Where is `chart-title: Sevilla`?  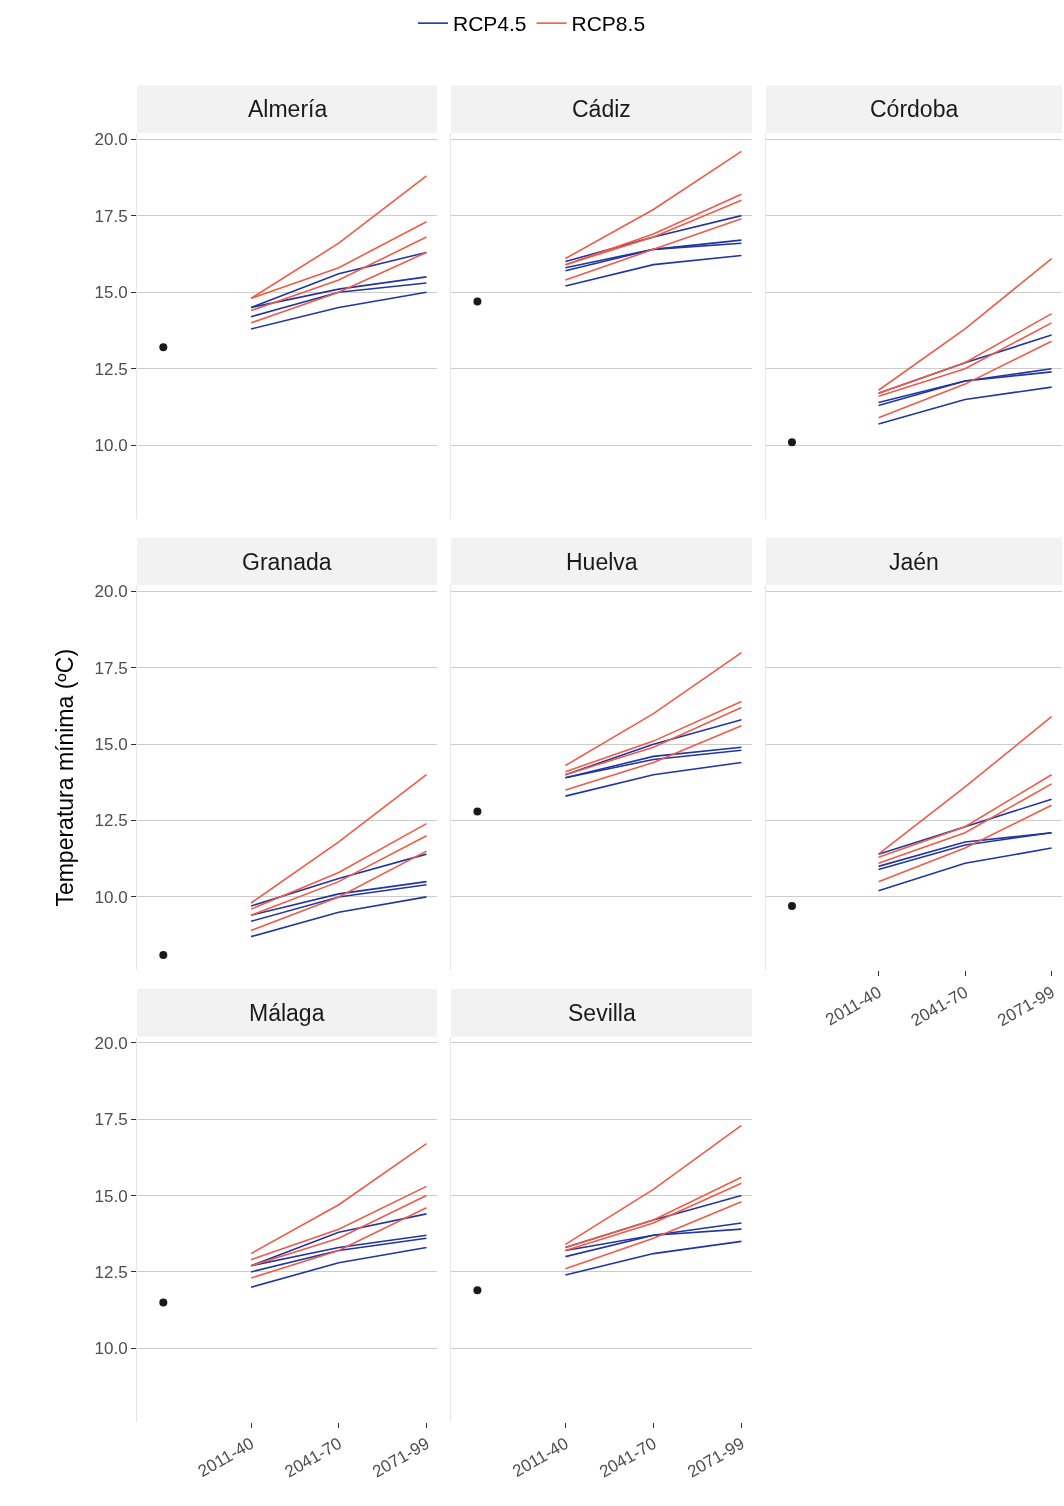
chart-title: Sevilla is located at coordinates (602, 1013).